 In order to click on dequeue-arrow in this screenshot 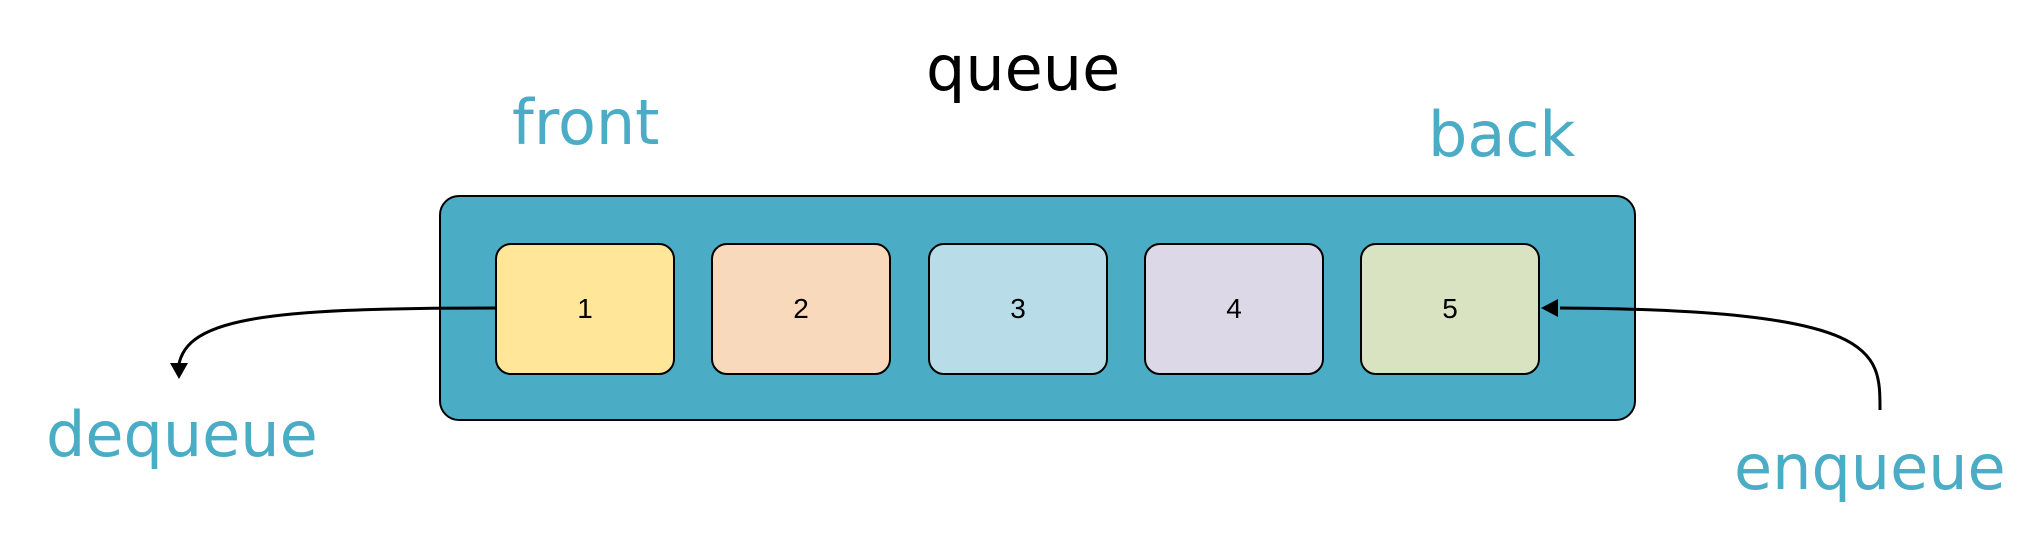, I will do `click(336, 339)`.